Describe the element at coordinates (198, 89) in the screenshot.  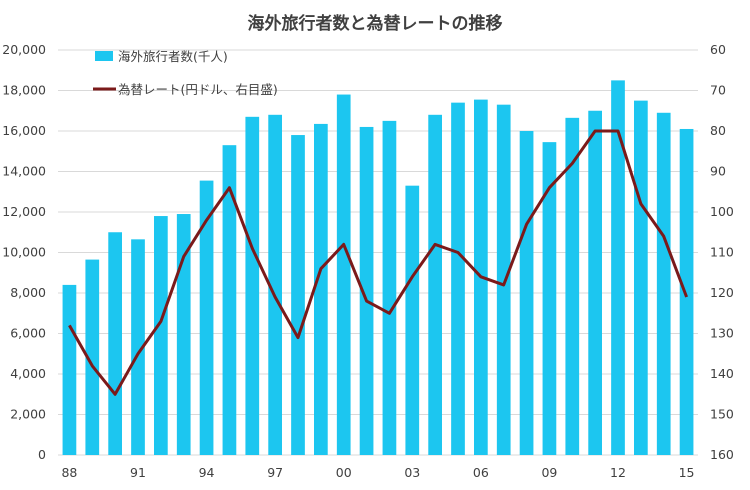
I see `legend-label-exchange-rate: 為替レート(円ドル、右目盛)` at that location.